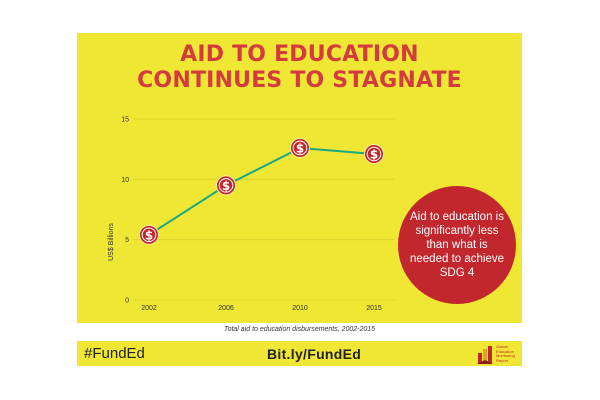 The image size is (600, 400). Describe the element at coordinates (127, 301) in the screenshot. I see `y-tick-label: 0` at that location.